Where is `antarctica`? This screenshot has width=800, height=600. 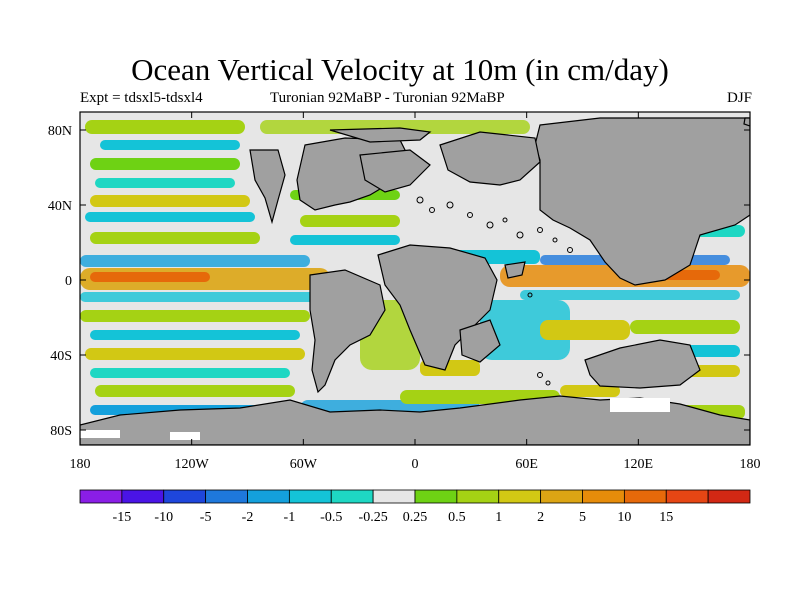
antarctica is located at coordinates (415, 420).